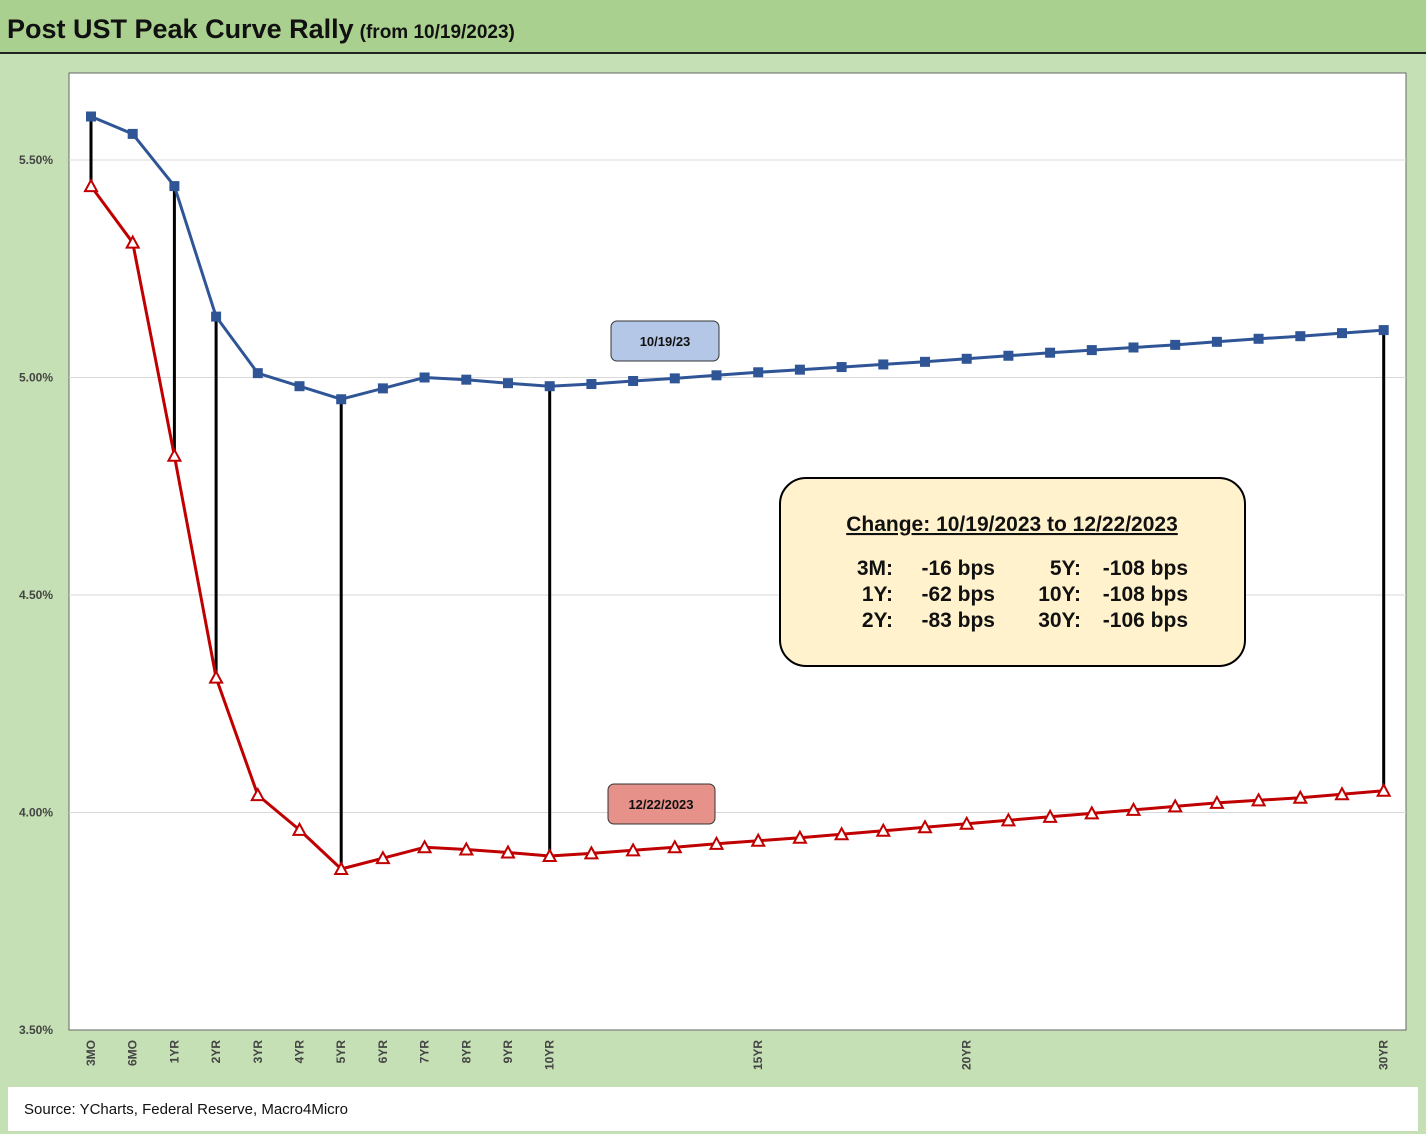 Image resolution: width=1426 pixels, height=1134 pixels. Describe the element at coordinates (180, 29) in the screenshot. I see `chart-title-text: Post UST Peak Curve Rally` at that location.